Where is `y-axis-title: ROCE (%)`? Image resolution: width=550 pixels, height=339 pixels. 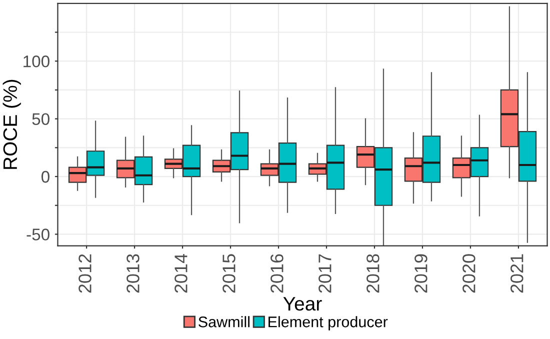
y-axis-title: ROCE (%) is located at coordinates (11, 124).